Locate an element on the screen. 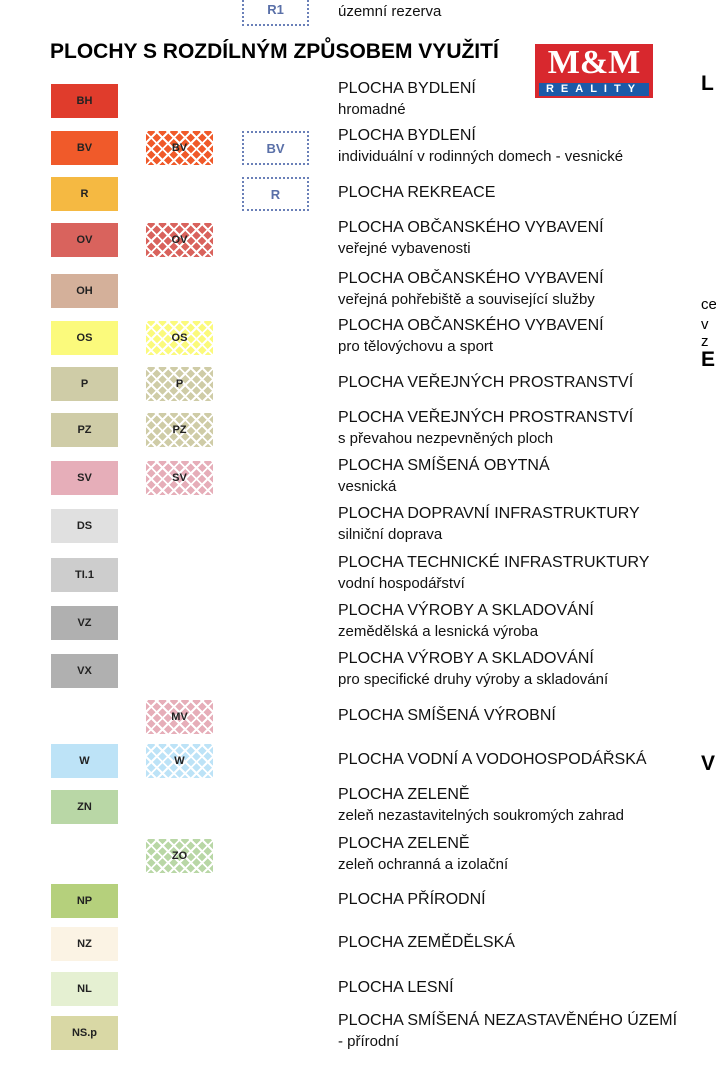 Image resolution: width=716 pixels, height=1068 pixels. solid-swatch: OS is located at coordinates (84, 338).